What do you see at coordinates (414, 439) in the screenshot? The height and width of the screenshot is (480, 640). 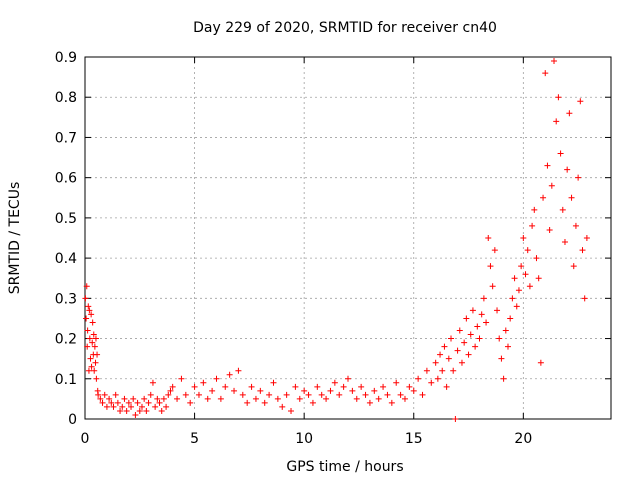 I see `x-tick-label: 15` at bounding box center [414, 439].